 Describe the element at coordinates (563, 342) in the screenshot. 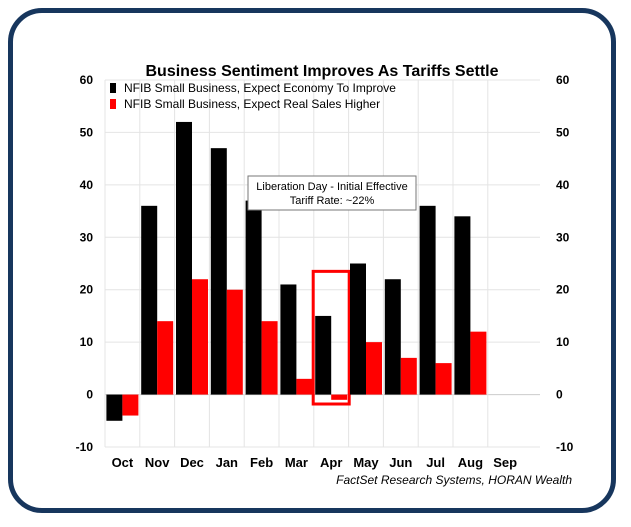

I see `y-tick-right: 10` at that location.